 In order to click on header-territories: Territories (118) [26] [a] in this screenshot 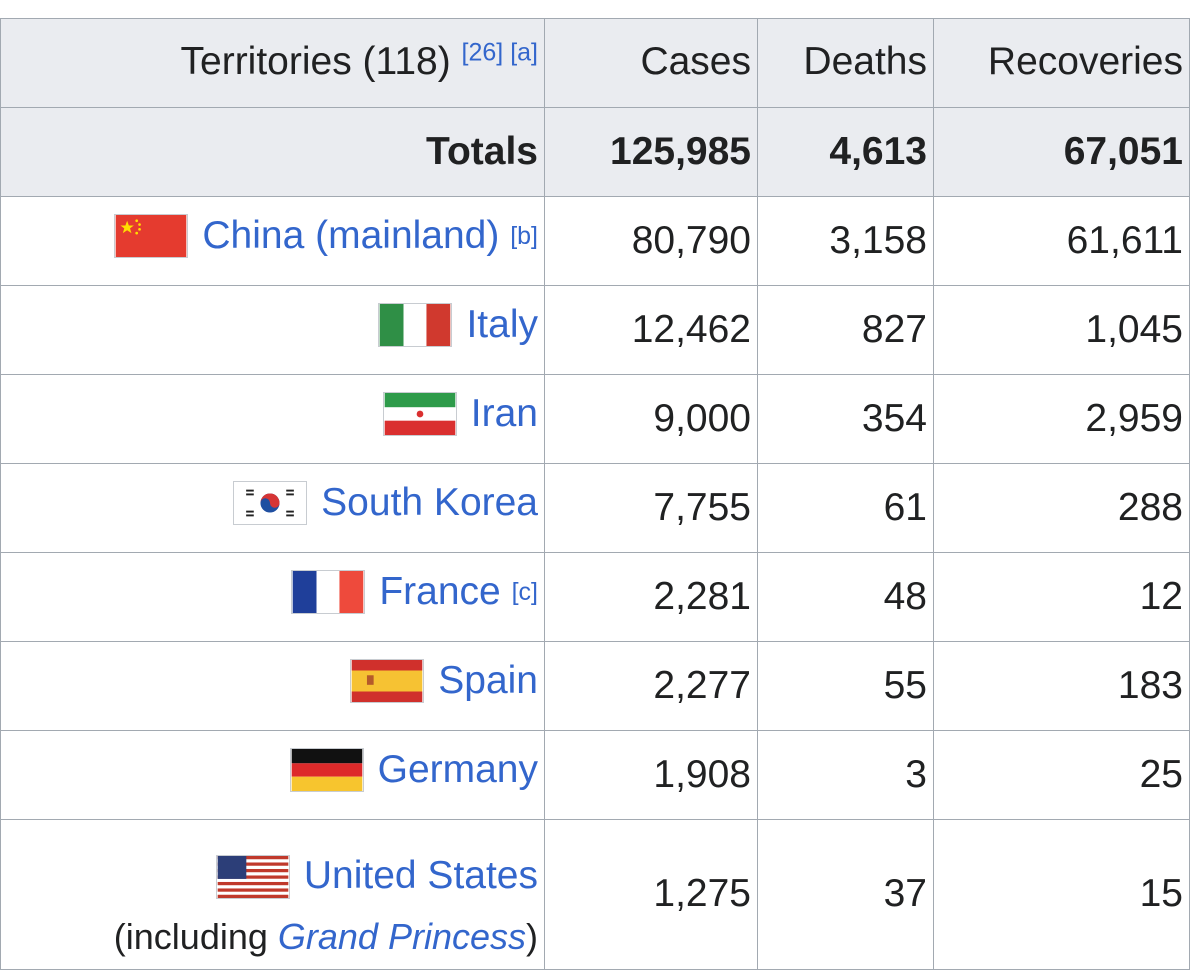, I will do `click(272, 63)`.